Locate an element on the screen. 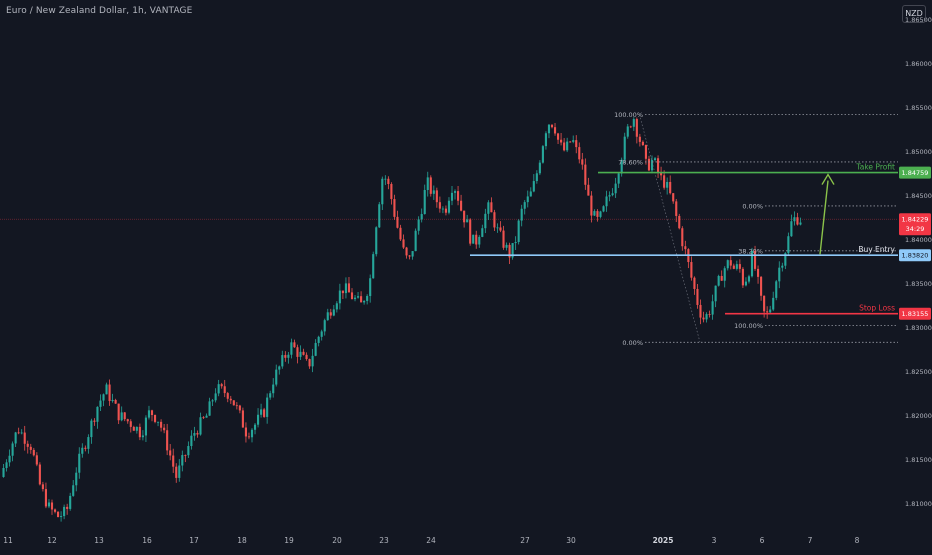 This screenshot has height=555, width=932. y-tick-label: 1.81000 is located at coordinates (918, 504).